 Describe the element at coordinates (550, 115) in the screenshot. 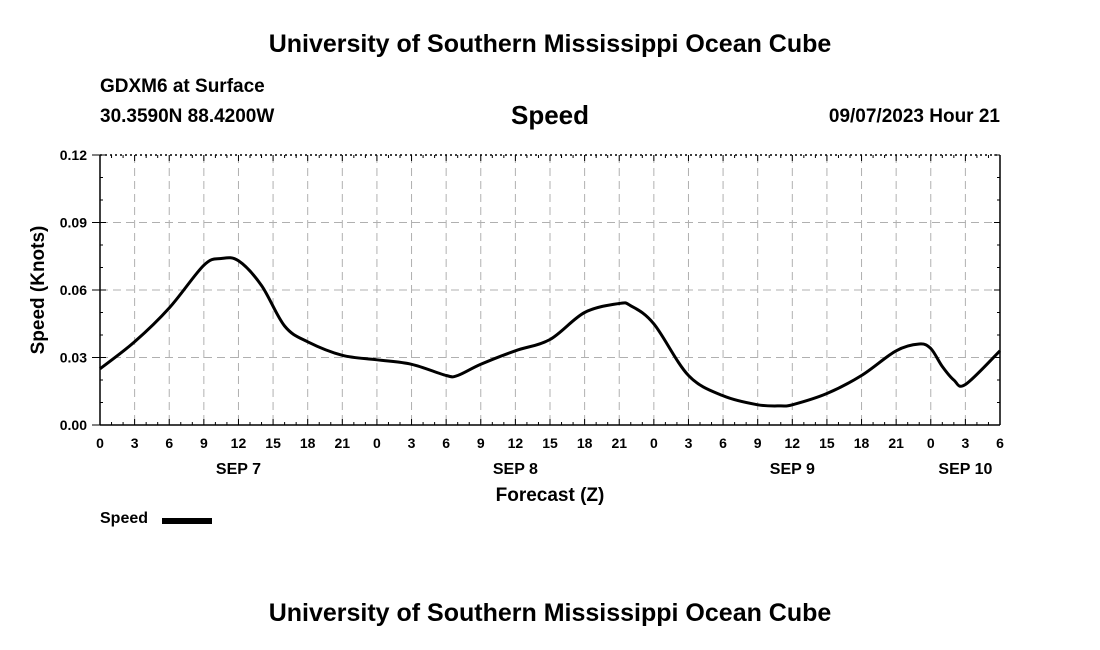

I see `chart-title: Speed` at that location.